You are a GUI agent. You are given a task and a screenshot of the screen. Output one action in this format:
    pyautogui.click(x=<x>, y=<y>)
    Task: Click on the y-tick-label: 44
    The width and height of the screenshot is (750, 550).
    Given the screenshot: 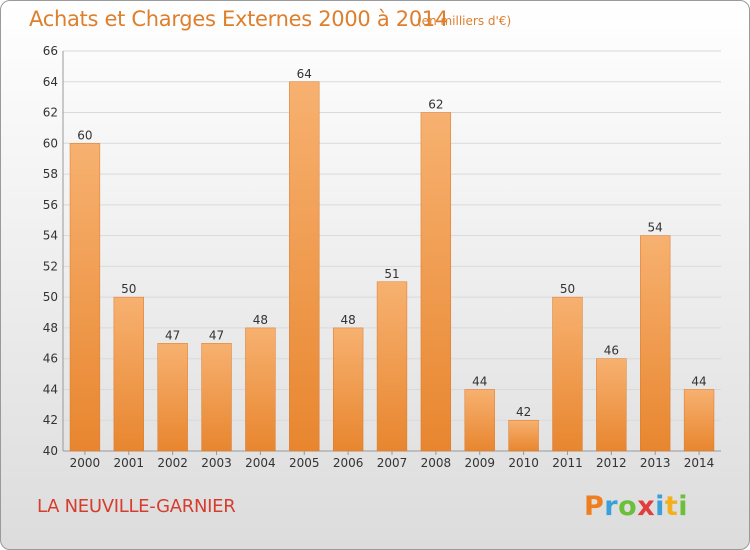 What is the action you would take?
    pyautogui.click(x=50, y=389)
    